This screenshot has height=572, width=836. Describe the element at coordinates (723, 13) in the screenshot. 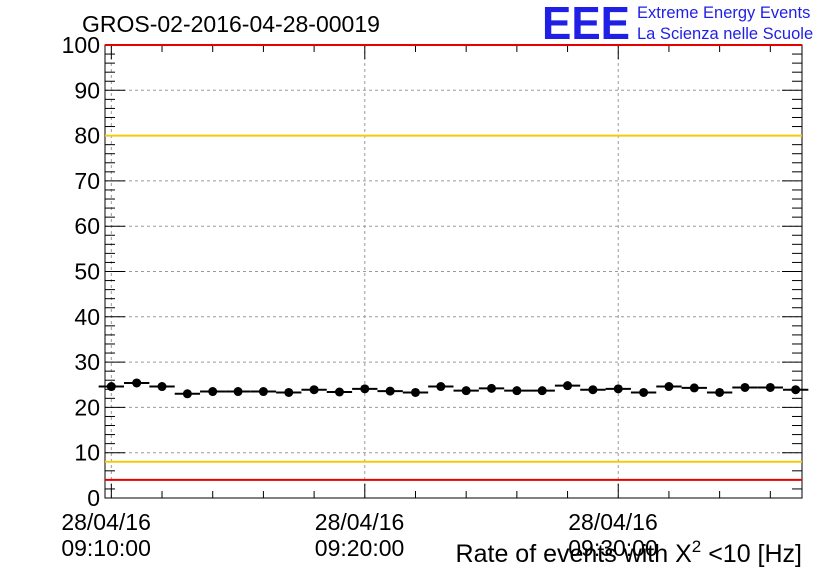

I see `eee-logo-line1: Extreme Energy Events` at that location.